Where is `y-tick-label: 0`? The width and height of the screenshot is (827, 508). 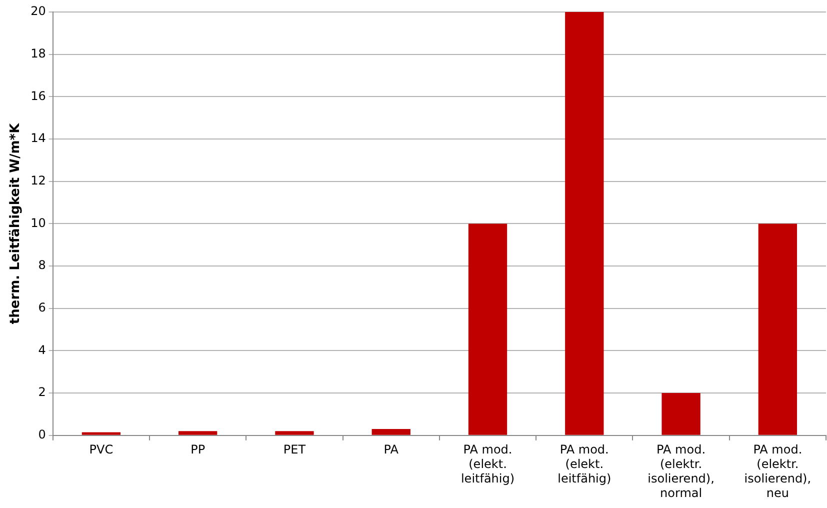
y-tick-label: 0 is located at coordinates (42, 435).